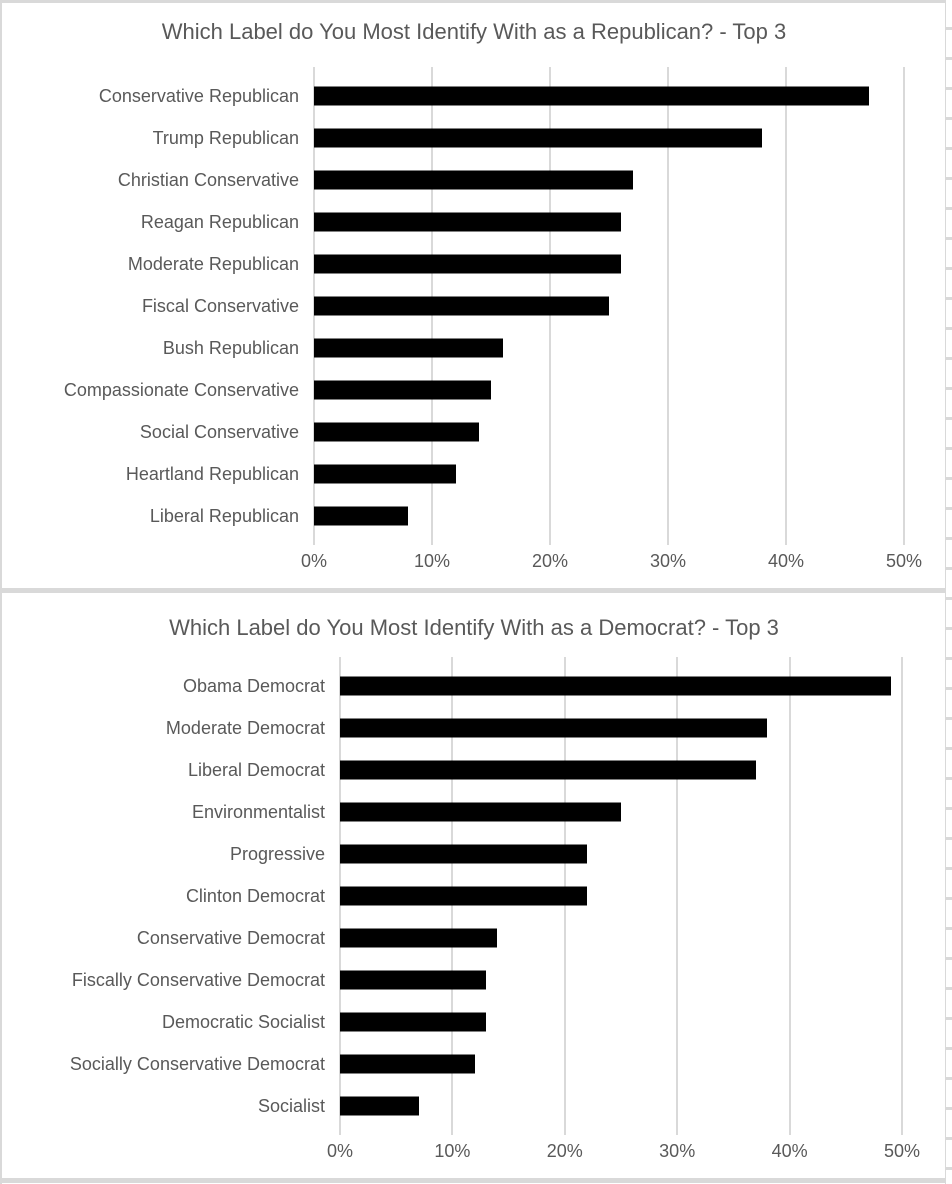 The height and width of the screenshot is (1184, 952). I want to click on chart-divider, so click(473, 590).